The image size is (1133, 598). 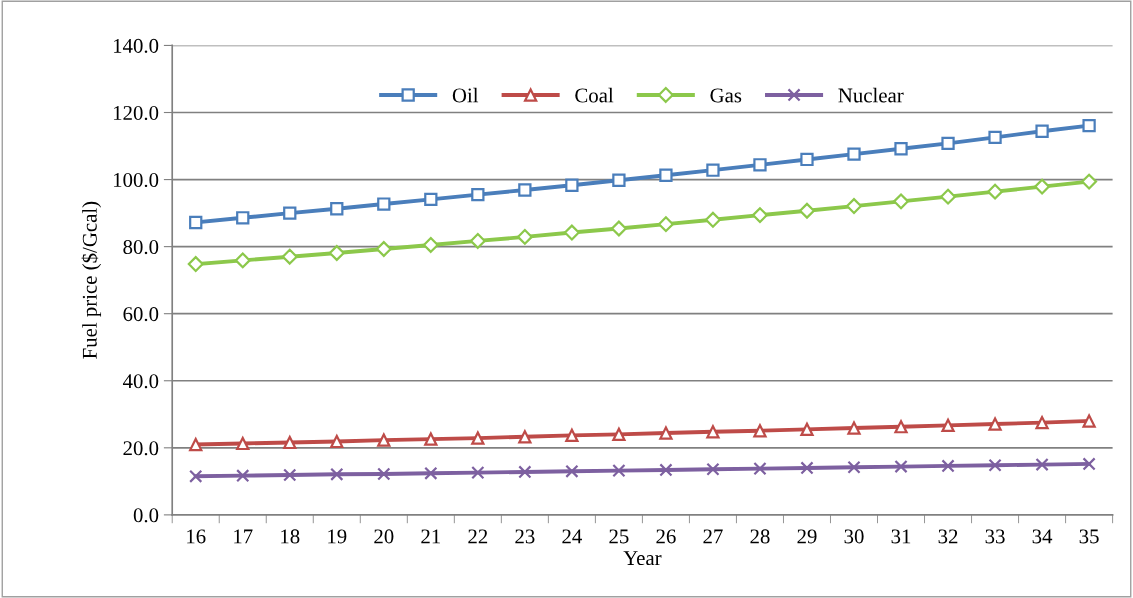 What do you see at coordinates (243, 536) in the screenshot?
I see `x-tick-label: 17` at bounding box center [243, 536].